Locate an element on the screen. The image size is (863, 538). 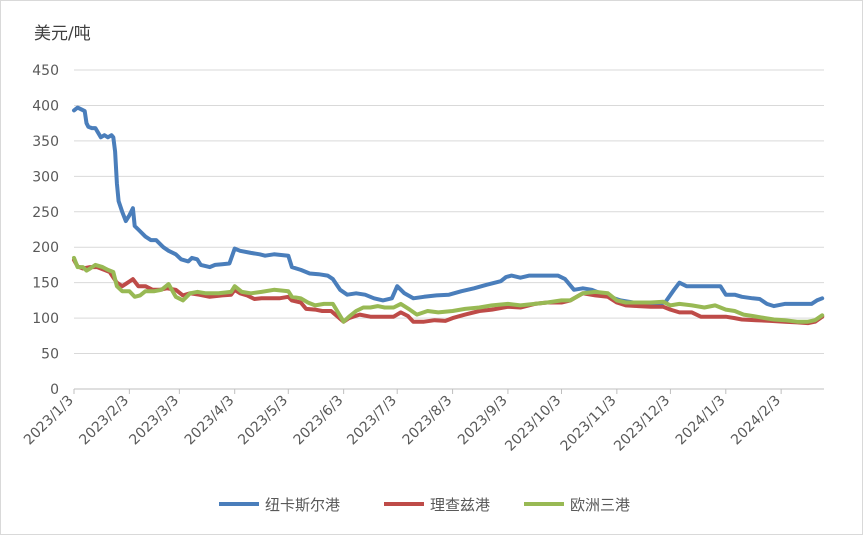
y-axis-ticks: 0 50 100 150 200 250 300 350 400 450 is located at coordinates (45, 230).